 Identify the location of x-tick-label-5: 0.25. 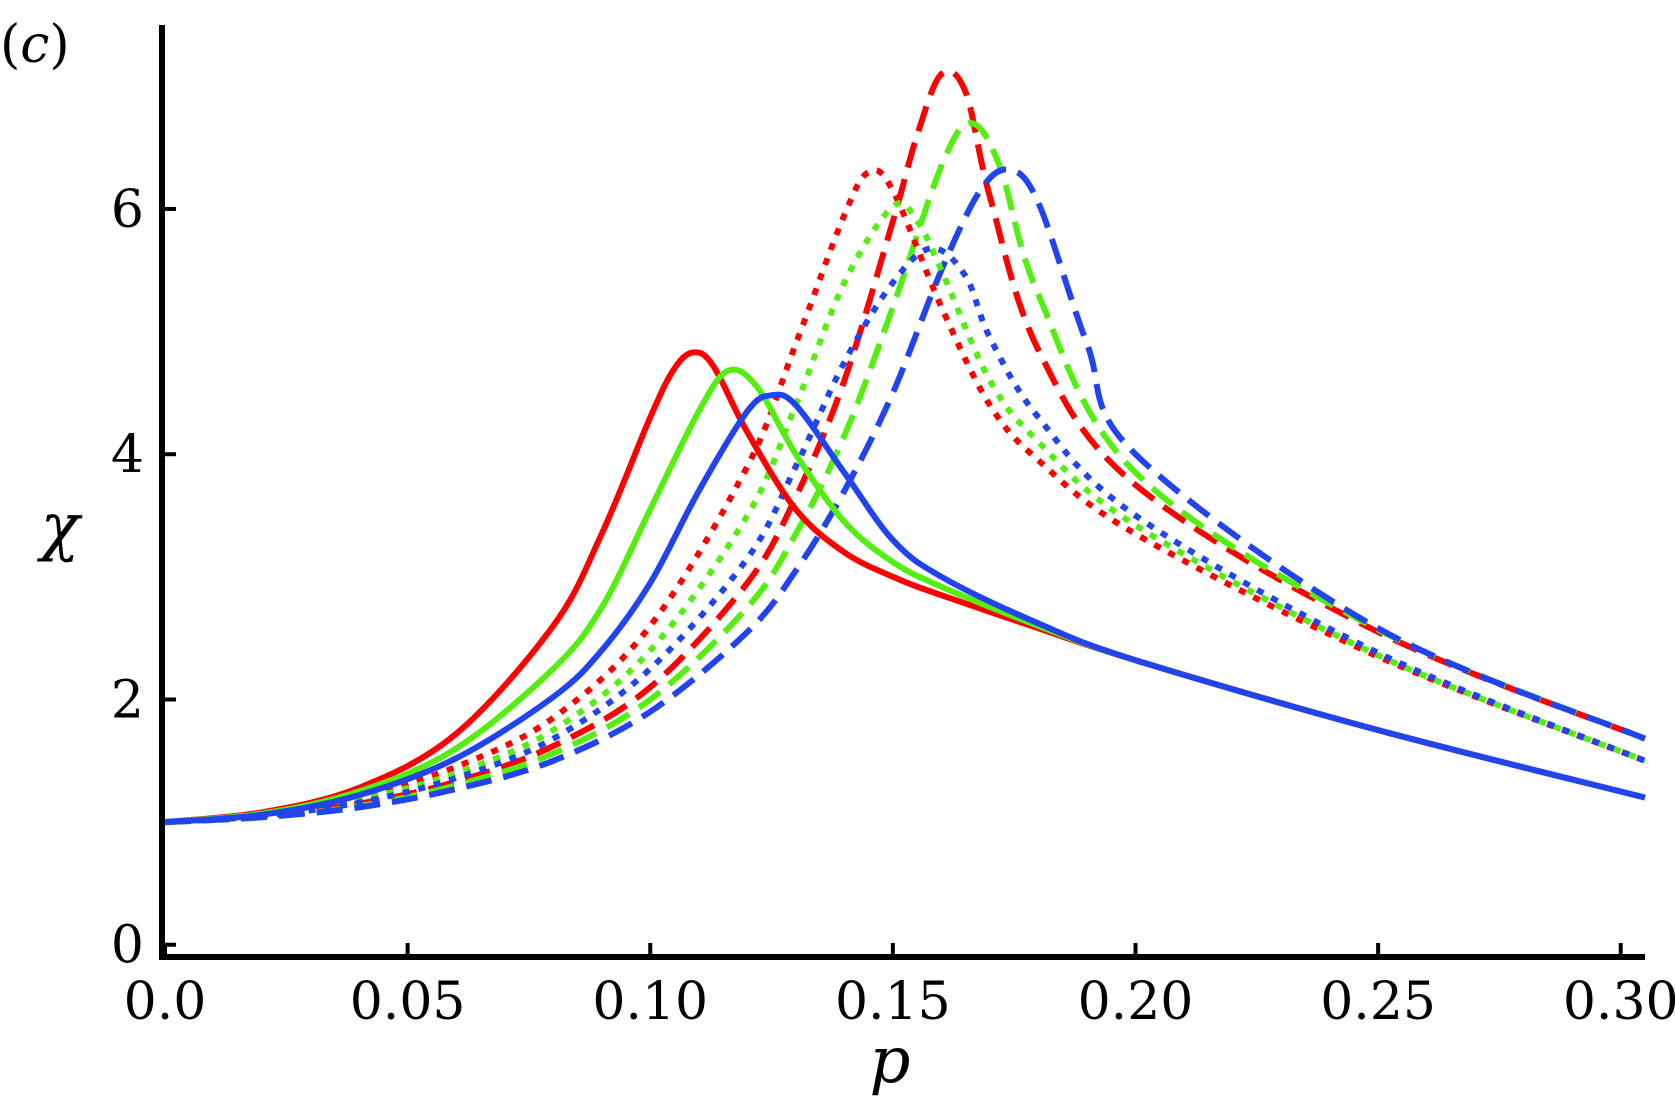
(1378, 1002).